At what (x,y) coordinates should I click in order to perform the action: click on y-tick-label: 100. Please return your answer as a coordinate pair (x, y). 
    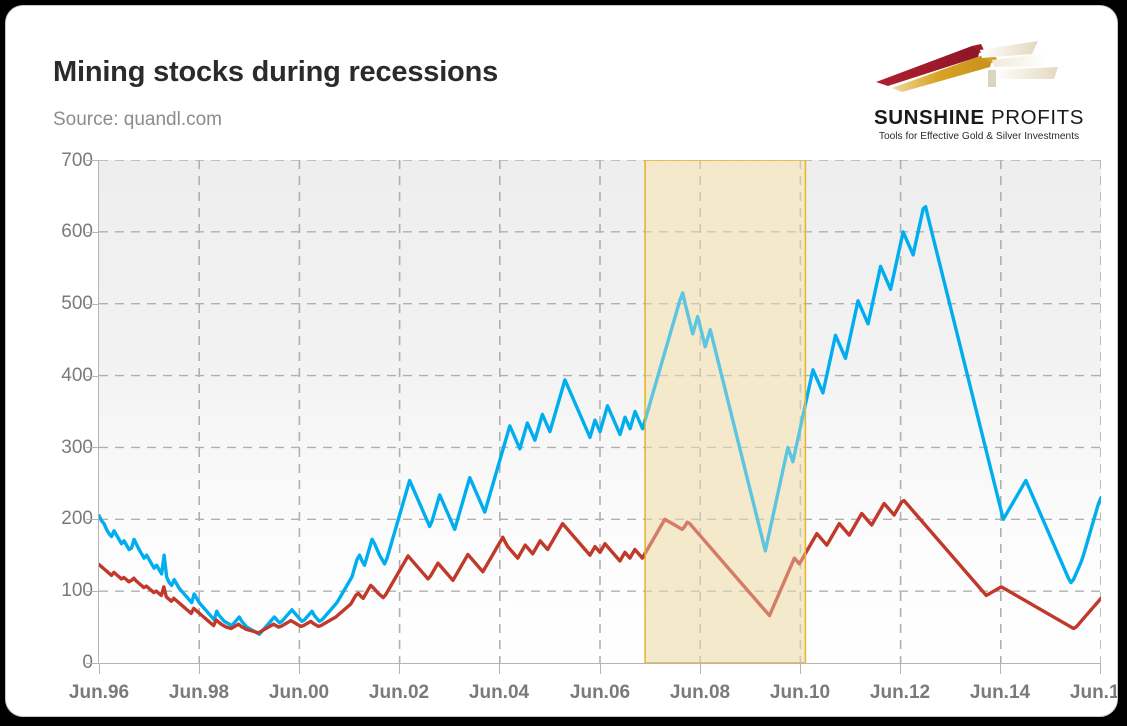
    Looking at the image, I should click on (77, 590).